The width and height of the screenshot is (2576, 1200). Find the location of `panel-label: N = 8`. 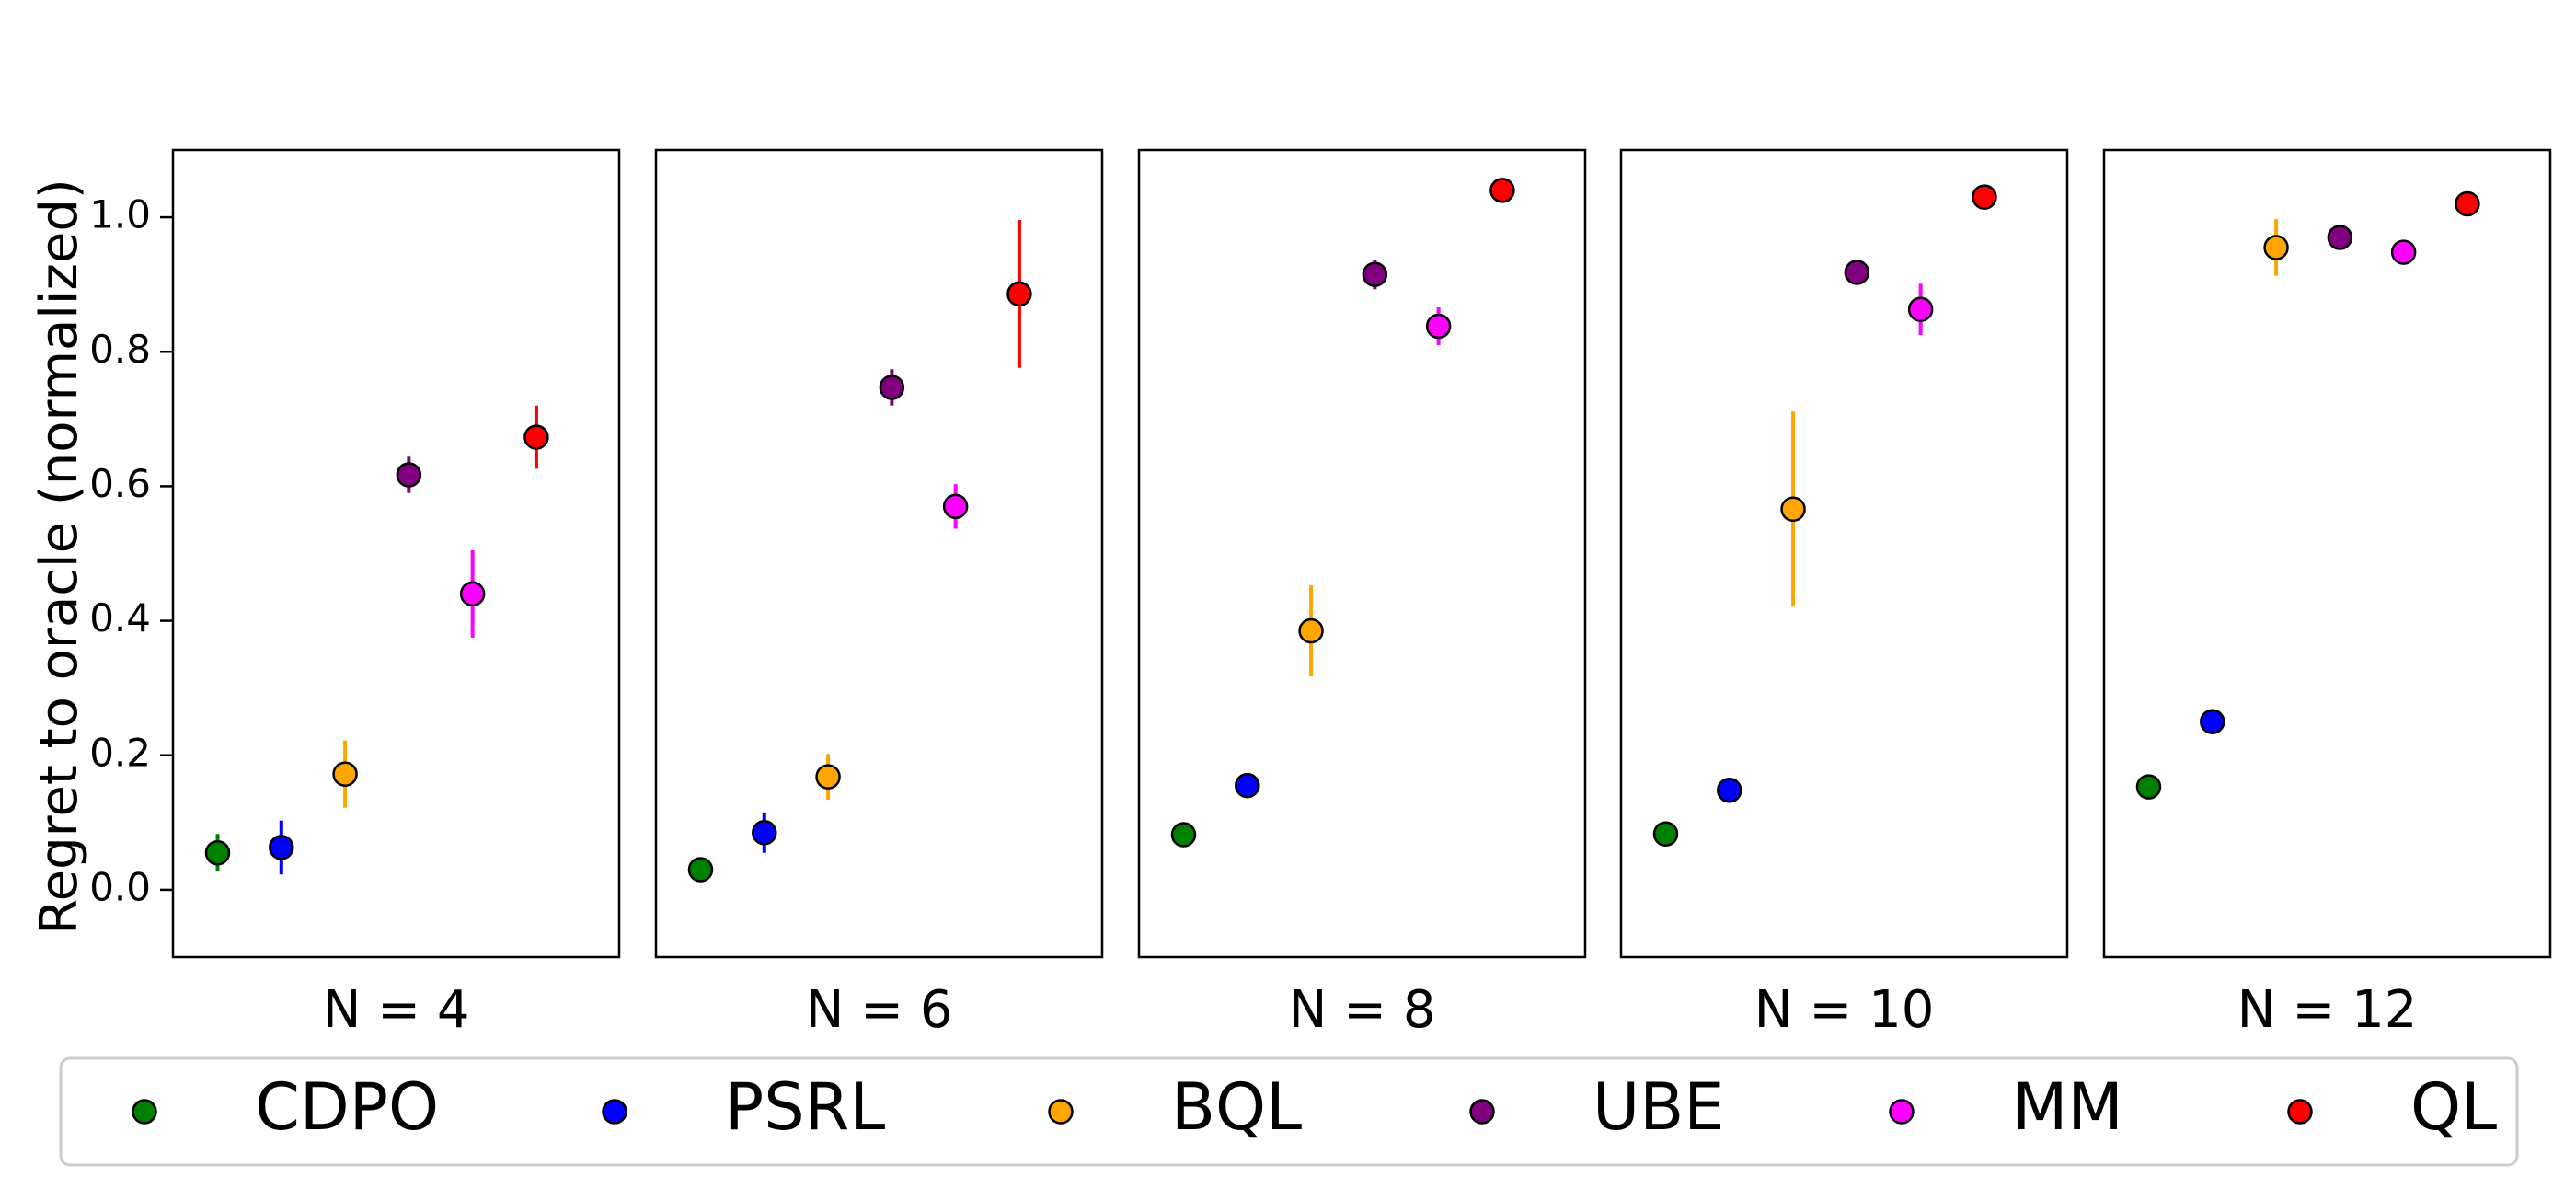

panel-label: N = 8 is located at coordinates (1361, 1010).